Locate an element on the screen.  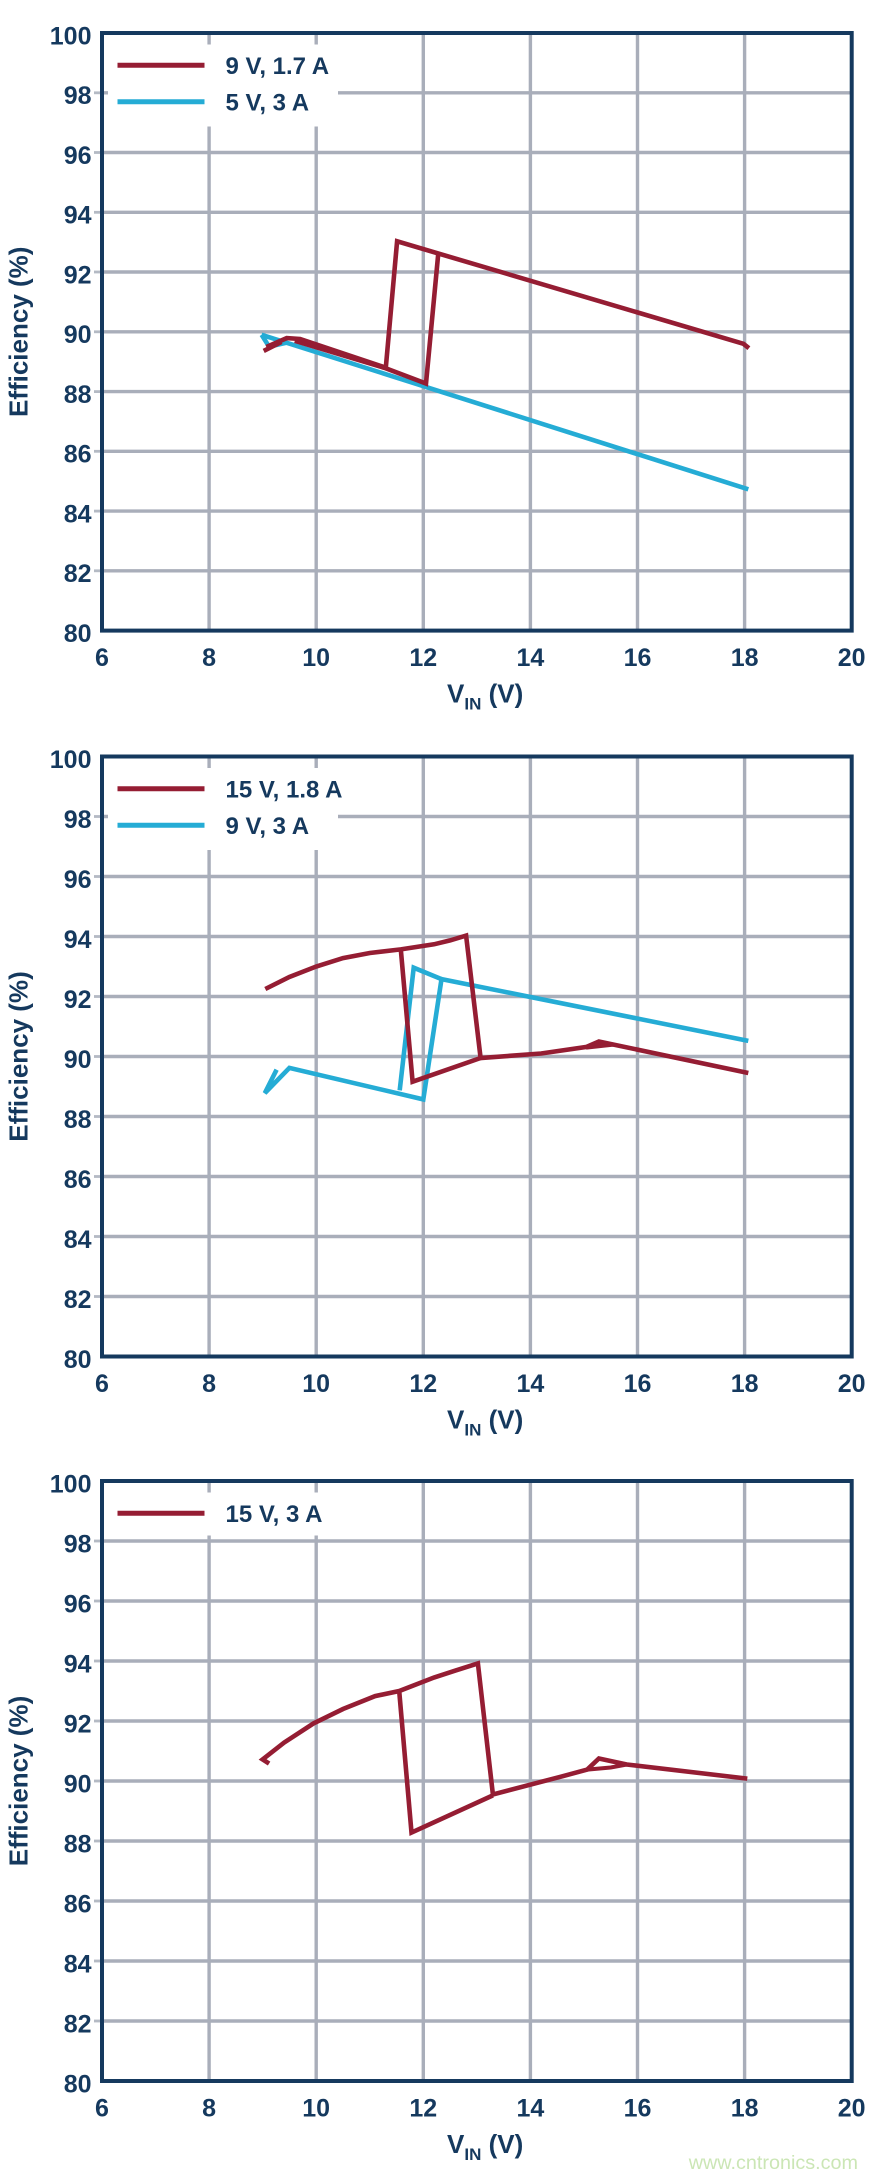
svg-text: 15 V, 1.8 A is located at coordinates (284, 790).